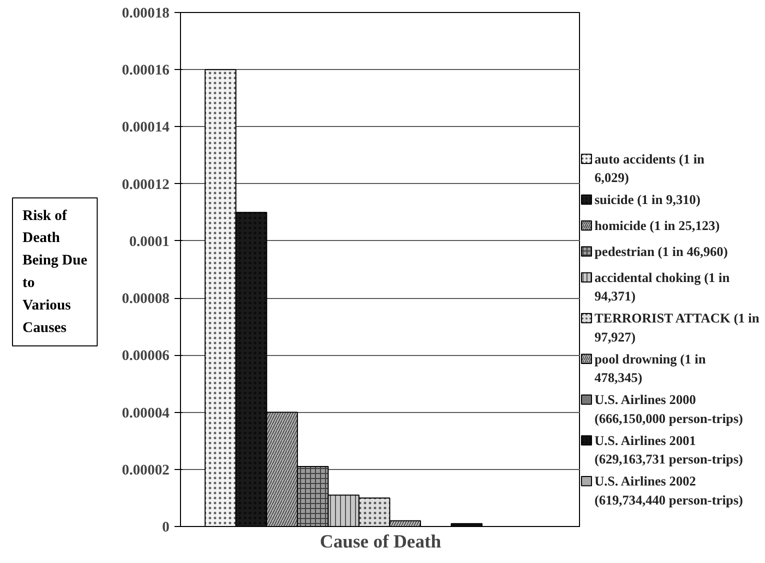  I want to click on y-tick-label: 0.00008, so click(146, 299).